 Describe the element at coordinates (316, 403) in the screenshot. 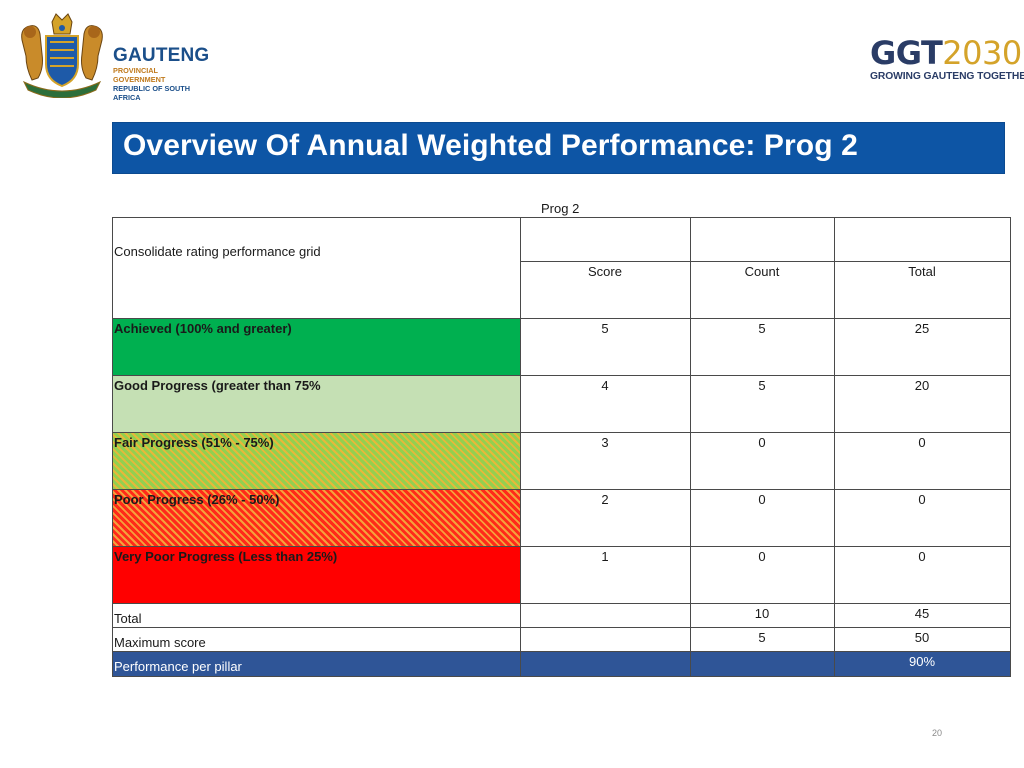

I see `row-bg-good-progress` at that location.